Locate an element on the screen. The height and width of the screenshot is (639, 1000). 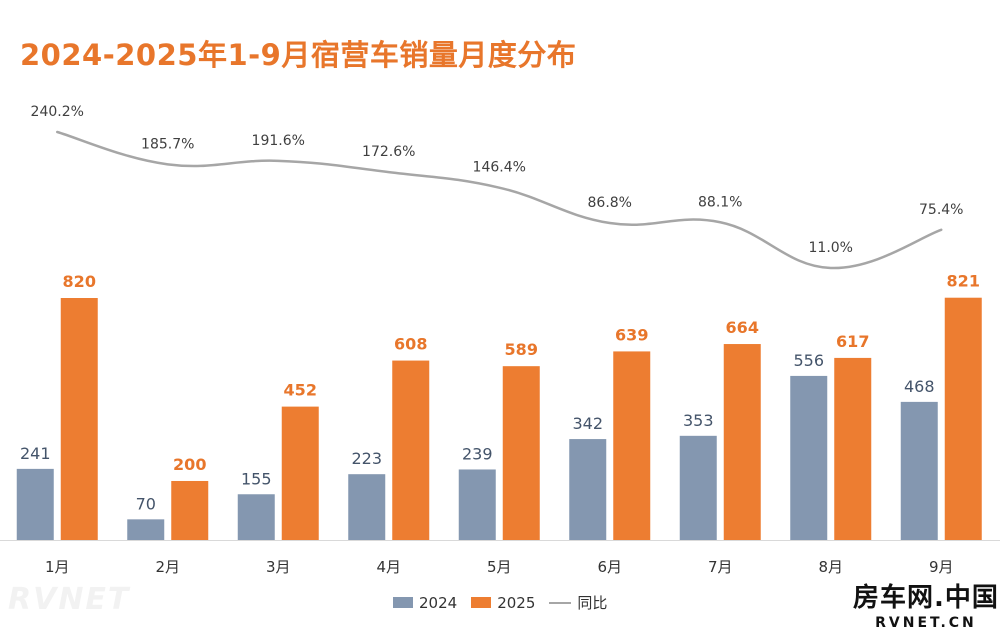
brand-sub-text: RVNET.CN is located at coordinates (926, 623).